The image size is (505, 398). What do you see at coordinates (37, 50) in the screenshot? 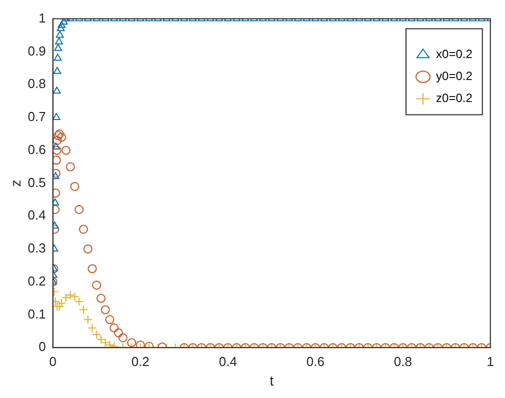
I see `y-tick-label: 0.9` at bounding box center [37, 50].